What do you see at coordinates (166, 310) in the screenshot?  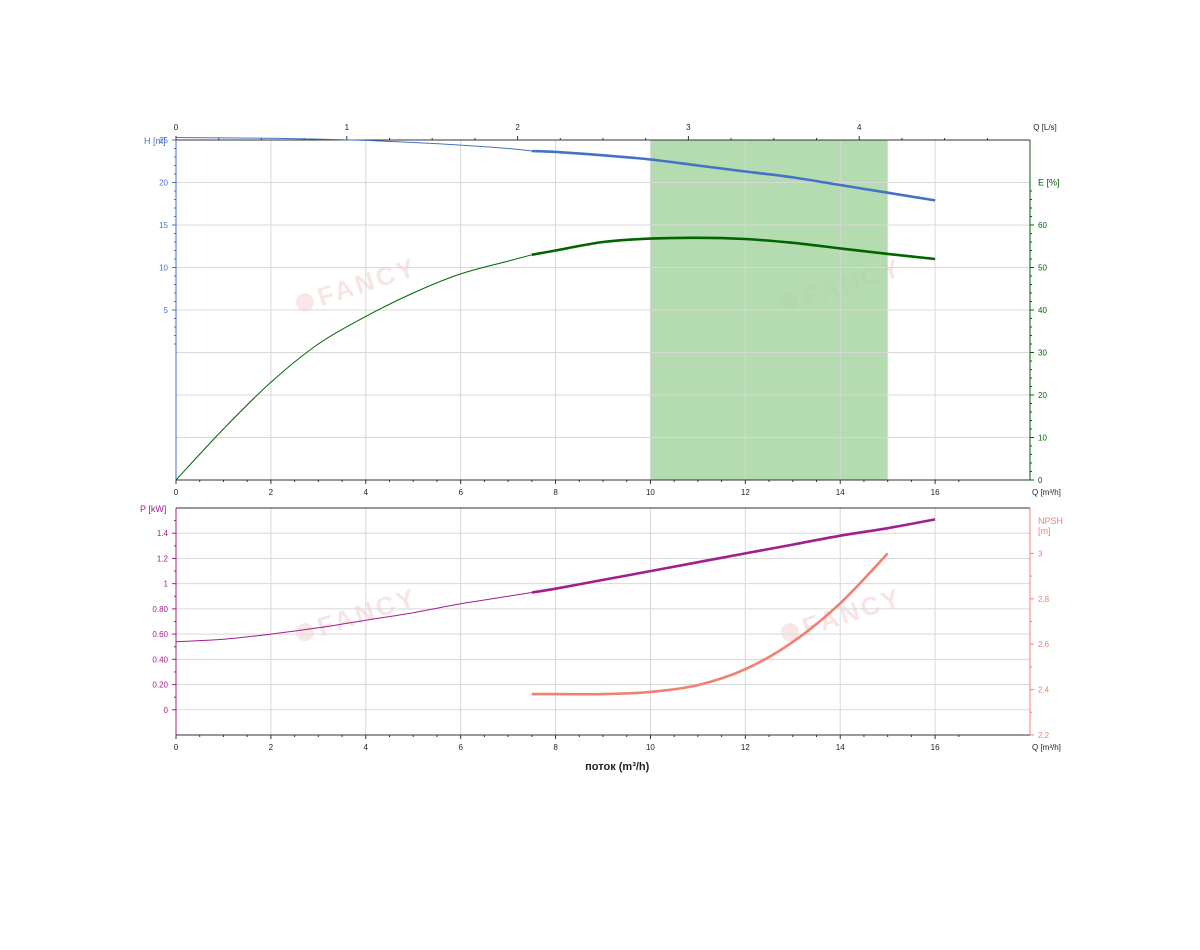 I see `y-tick-label: 5` at bounding box center [166, 310].